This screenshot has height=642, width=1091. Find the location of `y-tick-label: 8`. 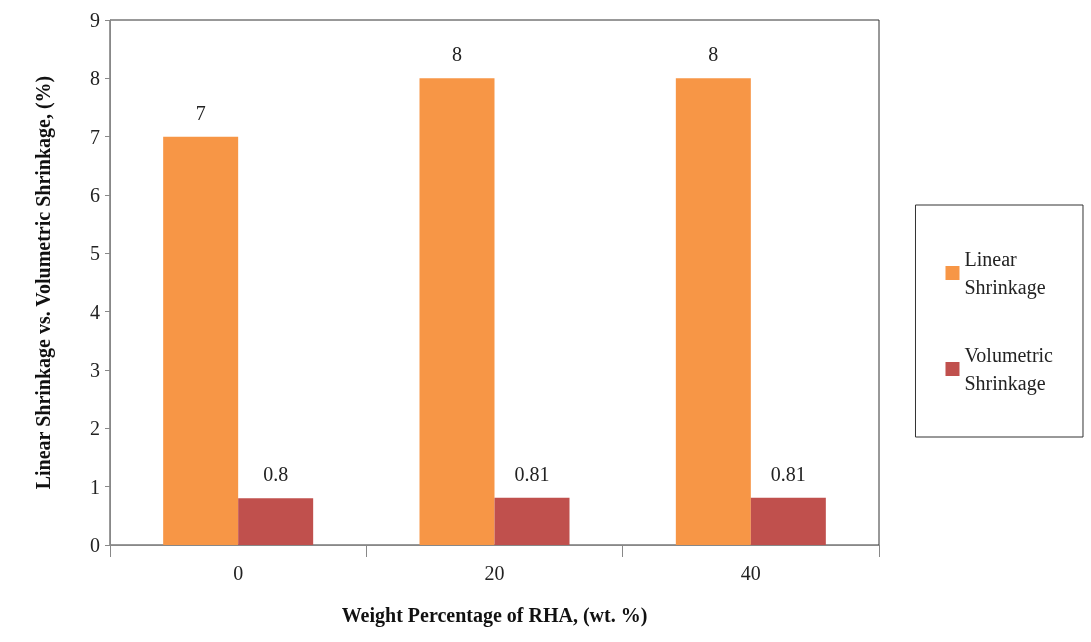

y-tick-label: 8 is located at coordinates (95, 78).